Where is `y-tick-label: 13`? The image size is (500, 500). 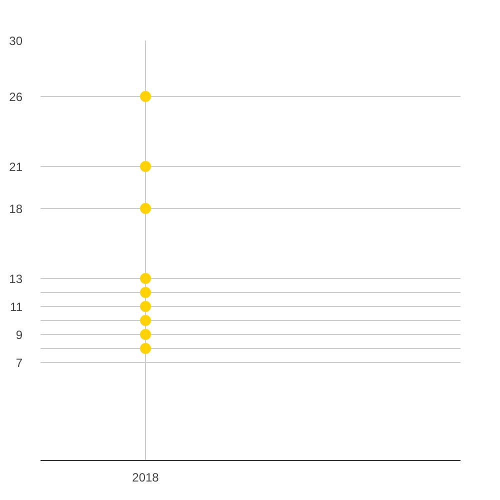 y-tick-label: 13 is located at coordinates (16, 279).